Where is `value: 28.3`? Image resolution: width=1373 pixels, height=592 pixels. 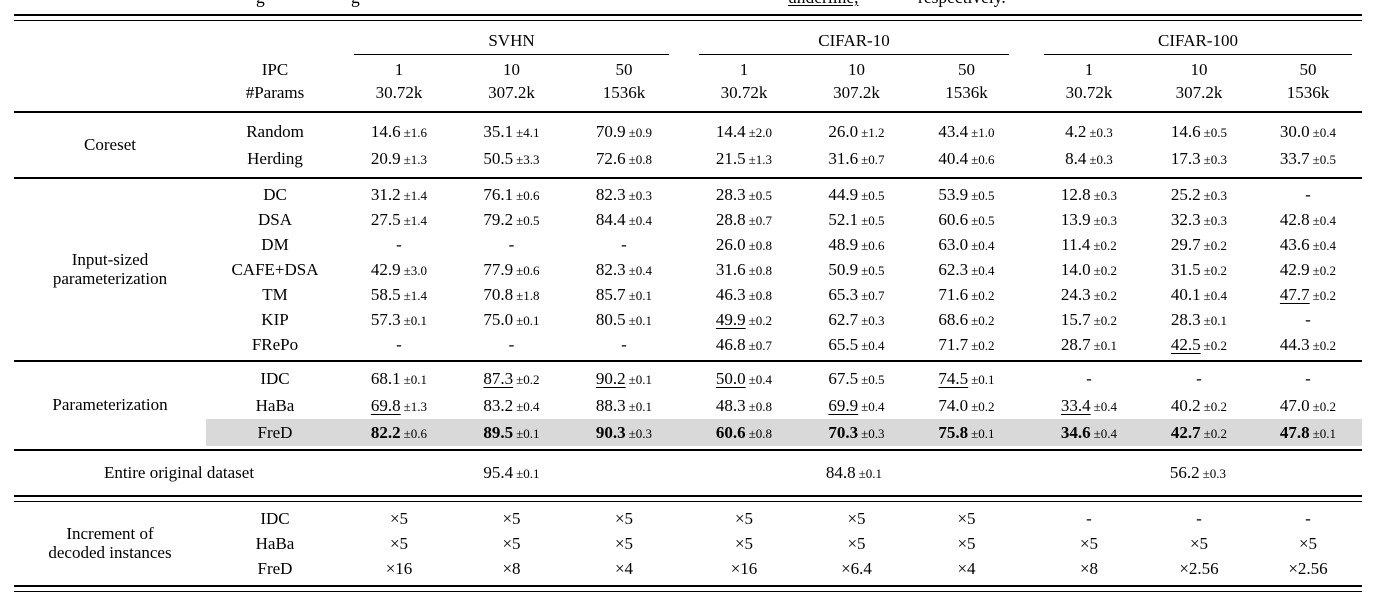 value: 28.3 is located at coordinates (1185, 319).